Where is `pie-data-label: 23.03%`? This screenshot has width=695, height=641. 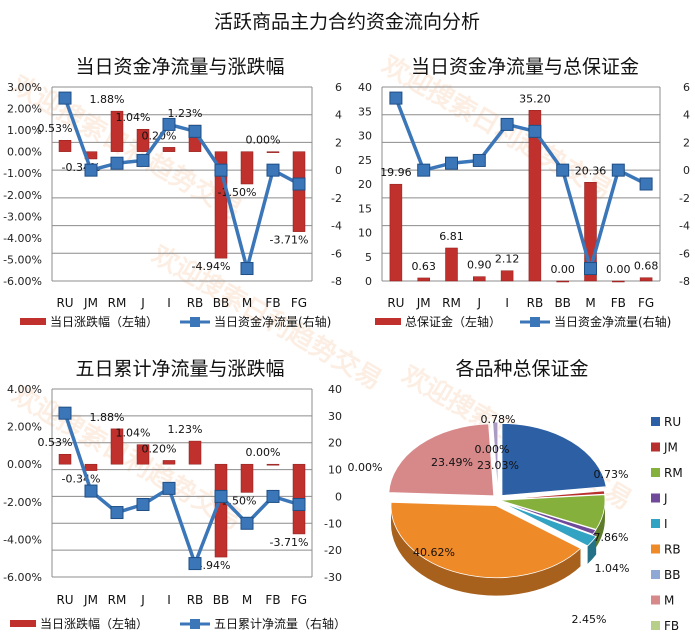
pie-data-label: 23.03% is located at coordinates (498, 465).